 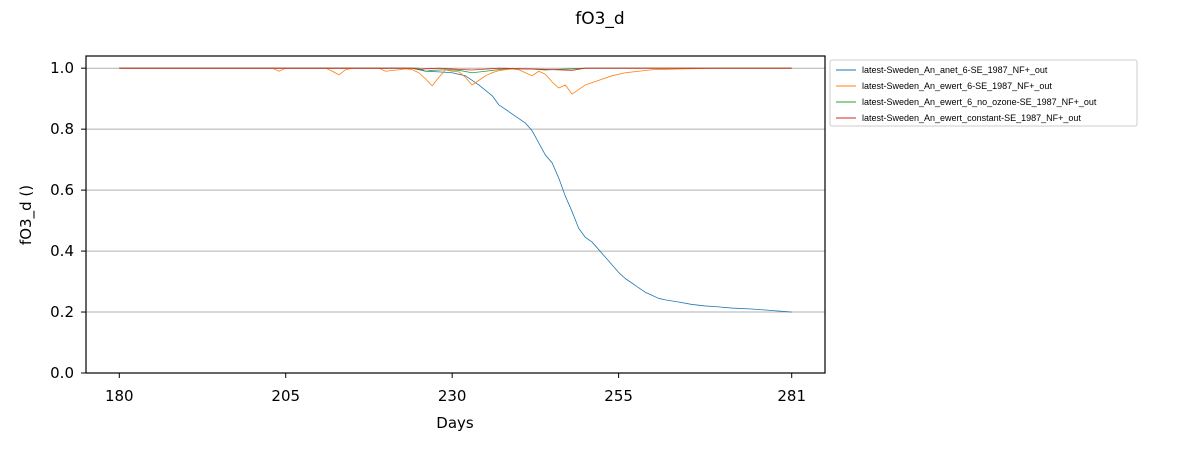 I want to click on x-tick-label: 281, so click(x=791, y=396).